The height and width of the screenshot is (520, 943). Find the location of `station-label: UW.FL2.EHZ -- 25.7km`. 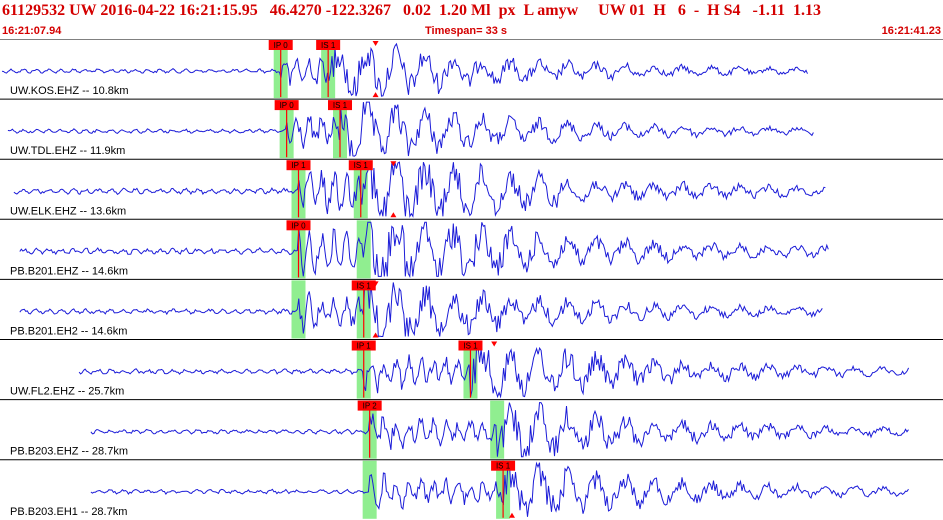

station-label: UW.FL2.EHZ -- 25.7km is located at coordinates (67, 392).